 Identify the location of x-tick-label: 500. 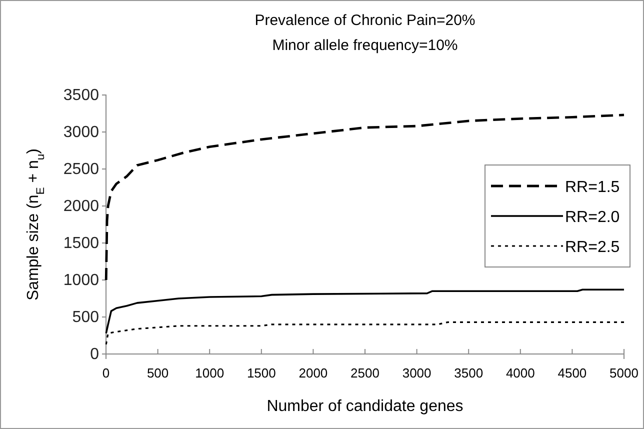
(157, 373).